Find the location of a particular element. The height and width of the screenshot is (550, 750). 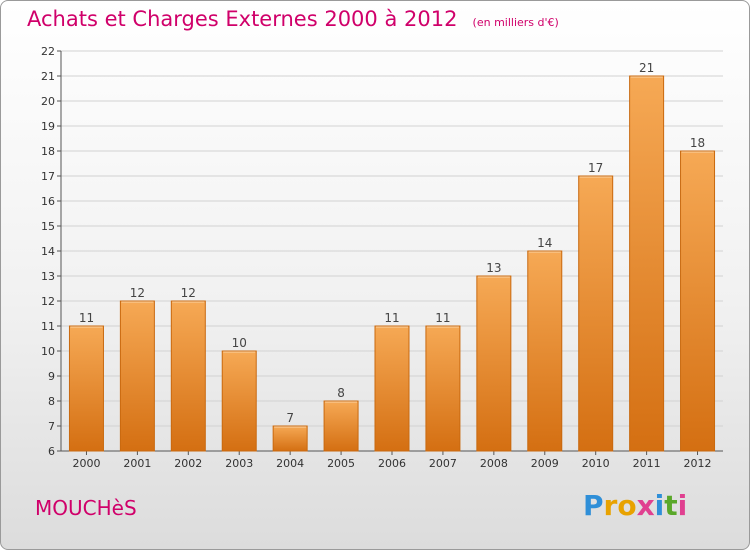

bar-2011 is located at coordinates (647, 263).